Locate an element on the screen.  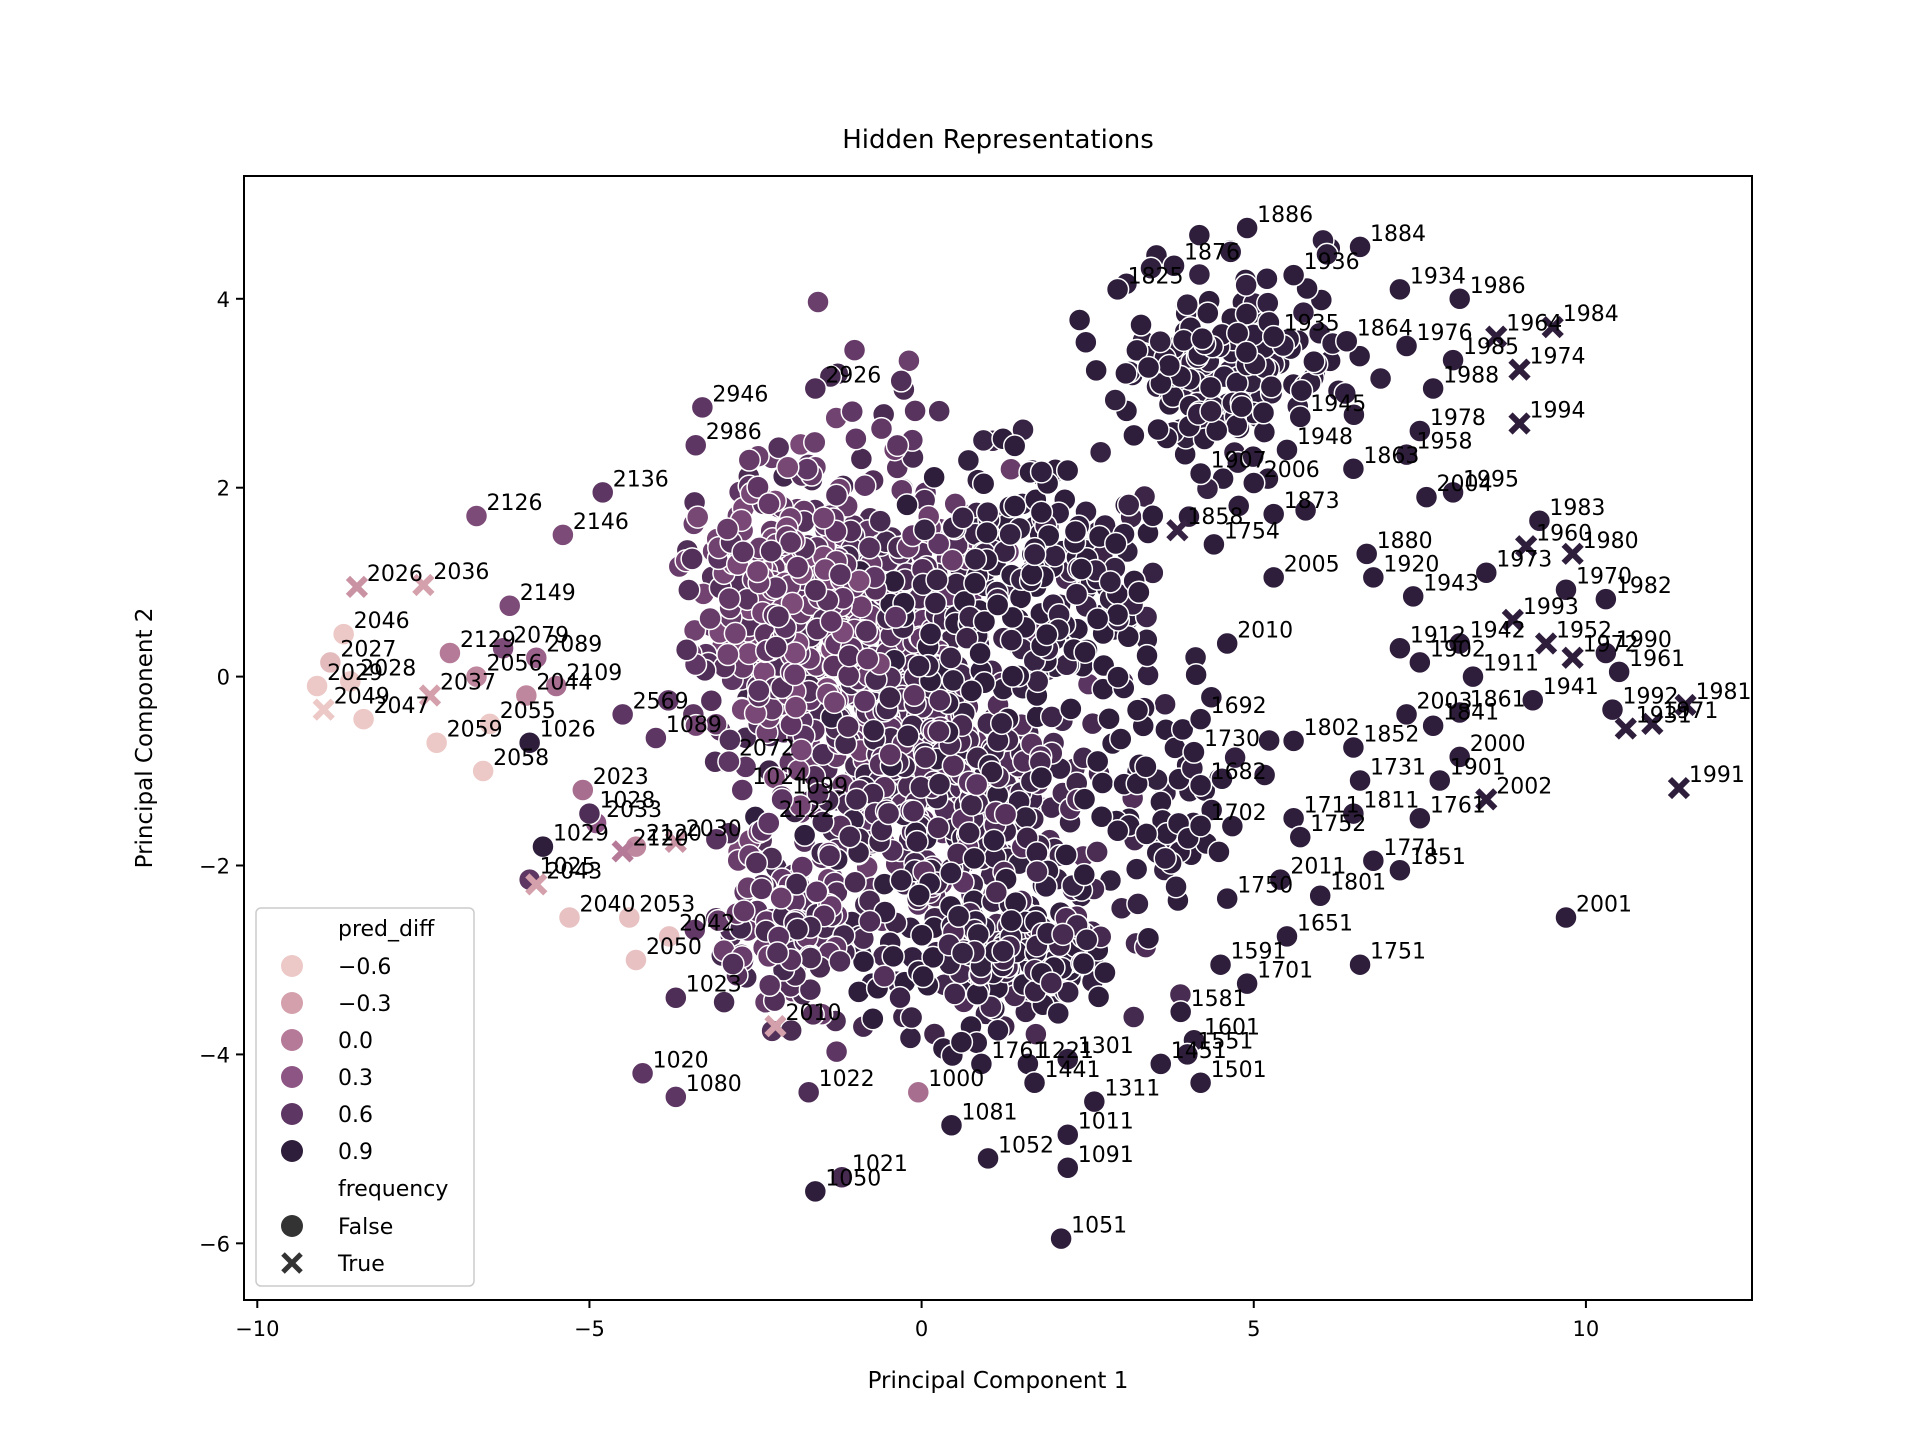
point-label: 1751 is located at coordinates (1398, 952).